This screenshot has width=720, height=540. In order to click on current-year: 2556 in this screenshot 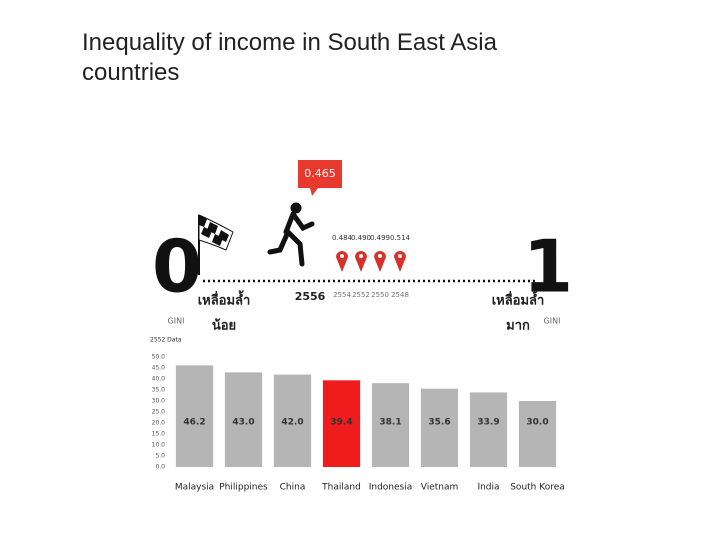, I will do `click(310, 296)`.